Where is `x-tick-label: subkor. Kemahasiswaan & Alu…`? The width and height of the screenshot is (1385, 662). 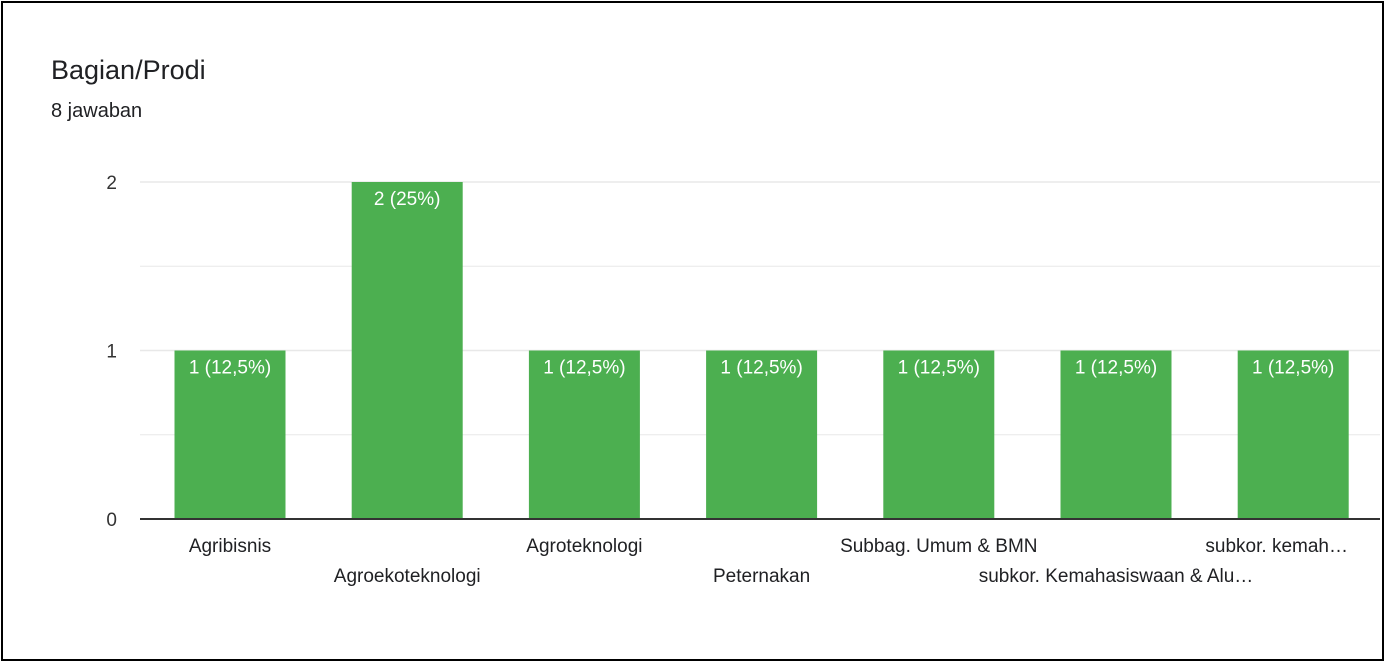 x-tick-label: subkor. Kemahasiswaan & Alu… is located at coordinates (1116, 576).